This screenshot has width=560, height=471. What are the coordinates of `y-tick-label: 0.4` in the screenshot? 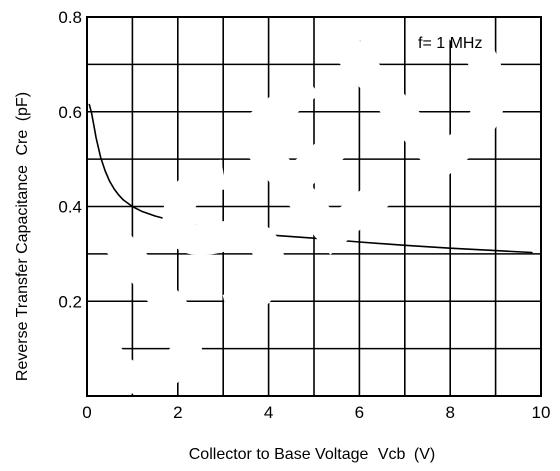 It's located at (70, 207).